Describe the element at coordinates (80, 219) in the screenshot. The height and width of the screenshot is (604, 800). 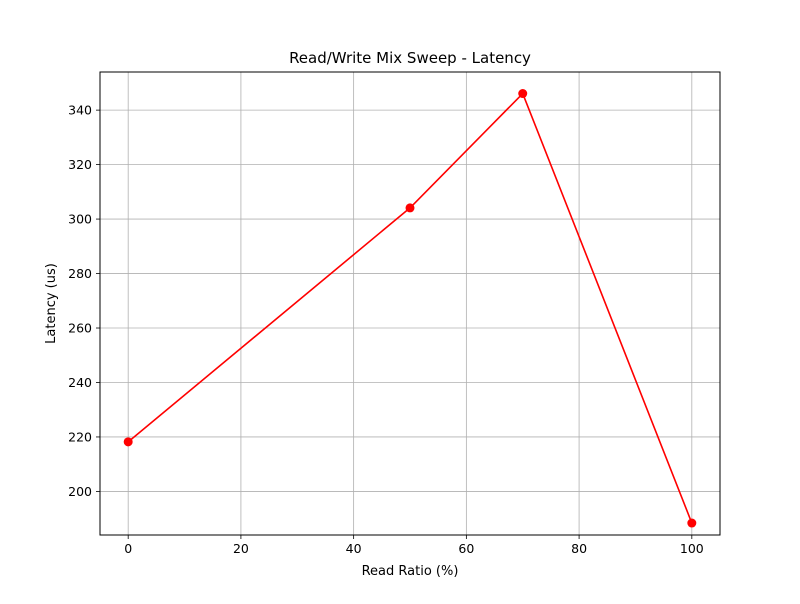
I see `y-tick-label: 300` at that location.